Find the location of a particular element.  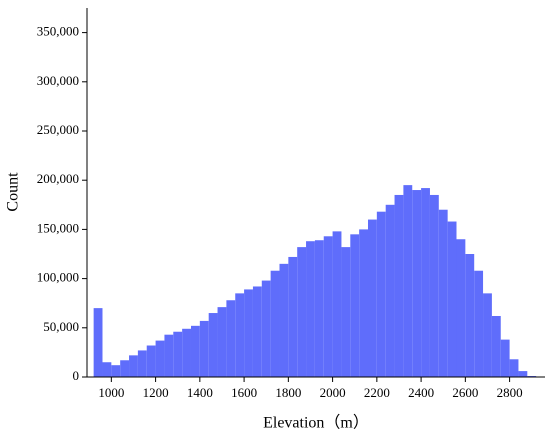

x-tick-label: 2800 is located at coordinates (510, 392).